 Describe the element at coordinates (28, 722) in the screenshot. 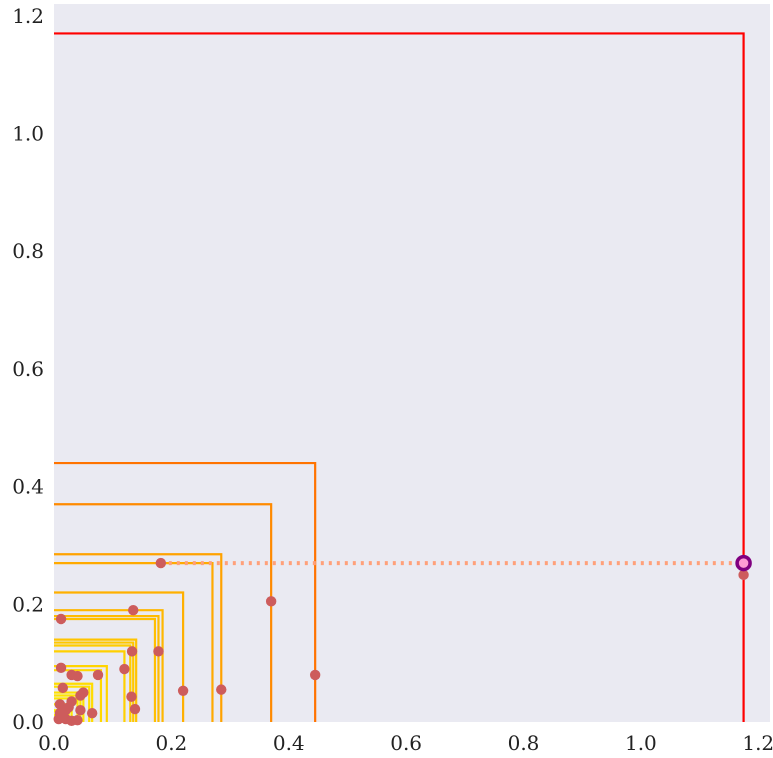

I see `y-tick-label: 0.0` at that location.